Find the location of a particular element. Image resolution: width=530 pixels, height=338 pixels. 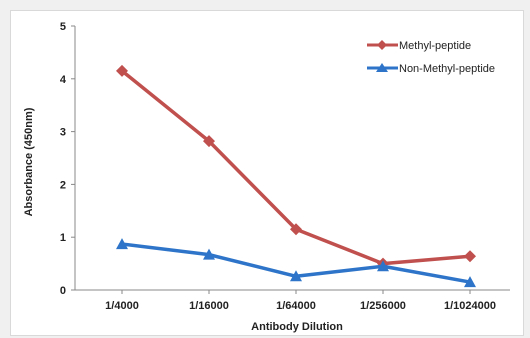

legend-item-non-methyl: Non-Methyl-peptide is located at coordinates (431, 69).